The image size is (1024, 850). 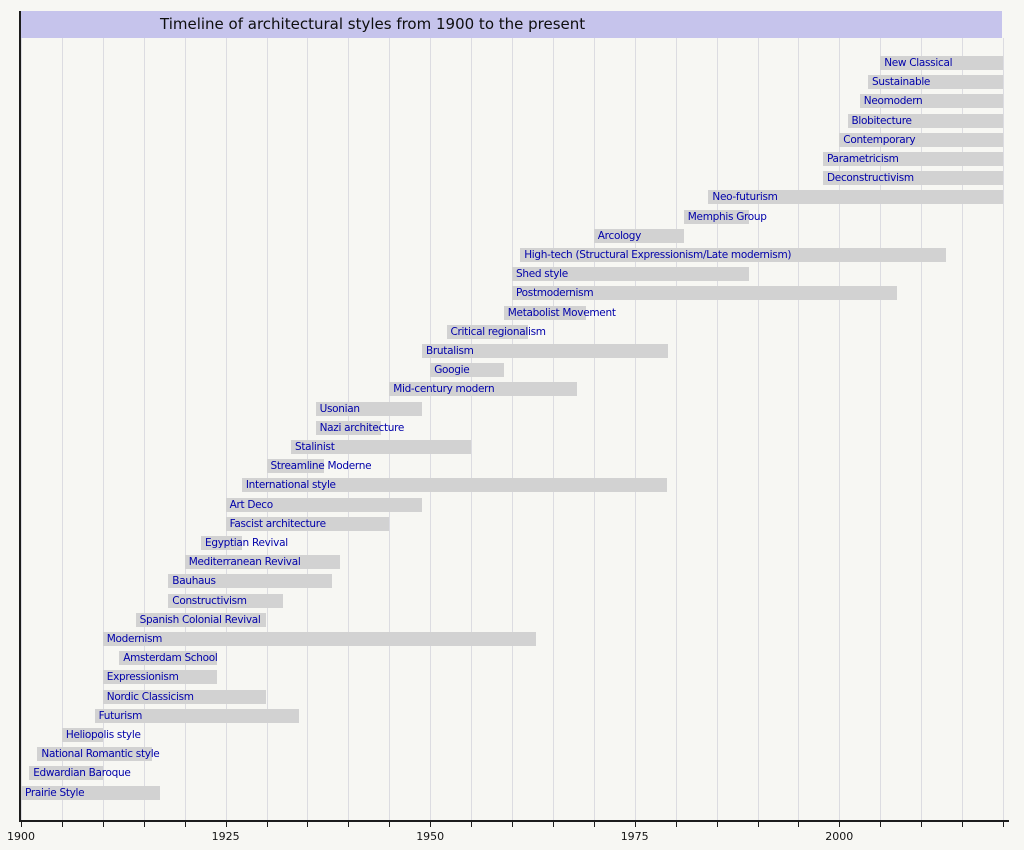 What do you see at coordinates (634, 836) in the screenshot?
I see `axis-tick-label: 1975` at bounding box center [634, 836].